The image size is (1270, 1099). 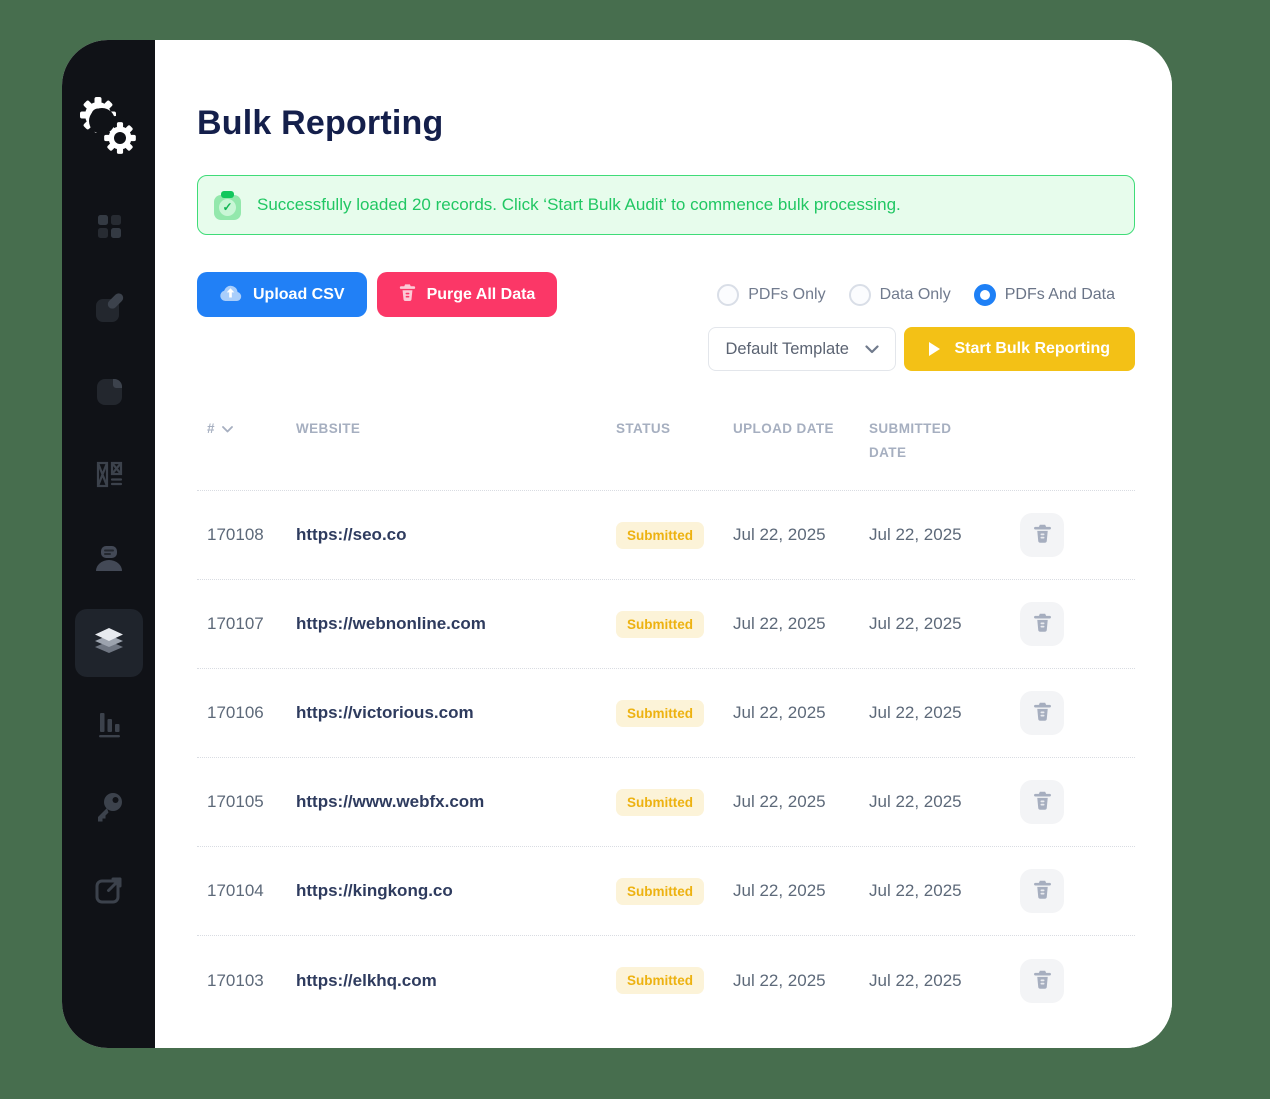 What do you see at coordinates (230, 295) in the screenshot?
I see `upload-icon` at bounding box center [230, 295].